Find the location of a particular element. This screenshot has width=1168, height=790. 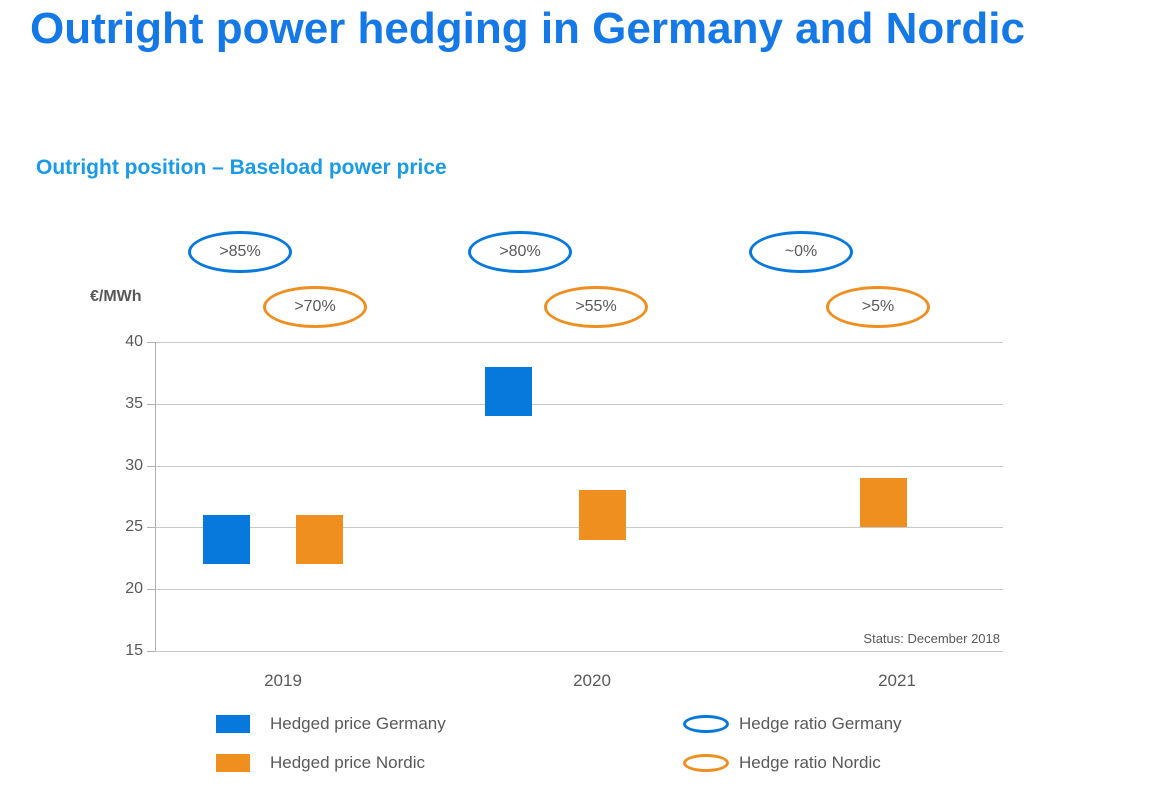

hedge-ratio-nordic-2021: >5% is located at coordinates (878, 307).